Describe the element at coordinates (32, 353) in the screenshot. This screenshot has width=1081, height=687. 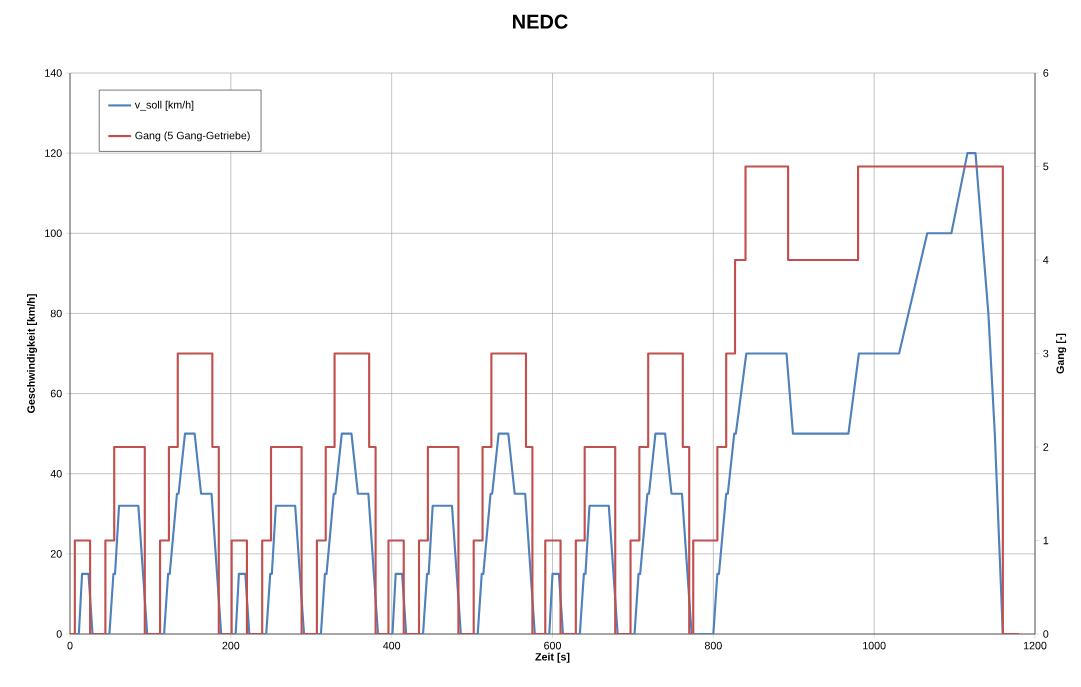
I see `y-axis-title: Geschwindigkeit [km/h]` at that location.